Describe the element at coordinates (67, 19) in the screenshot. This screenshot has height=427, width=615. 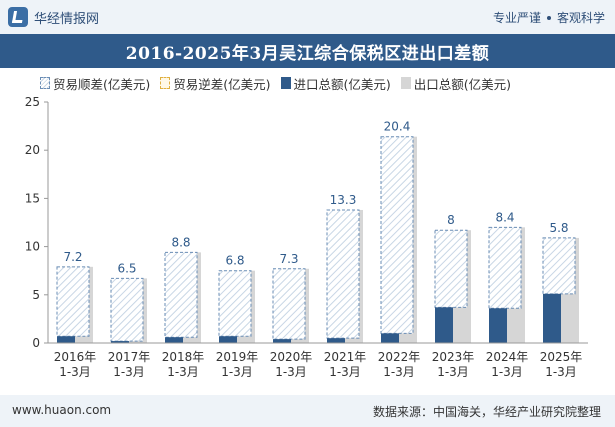
I see `brand-name: 华经情报网` at that location.